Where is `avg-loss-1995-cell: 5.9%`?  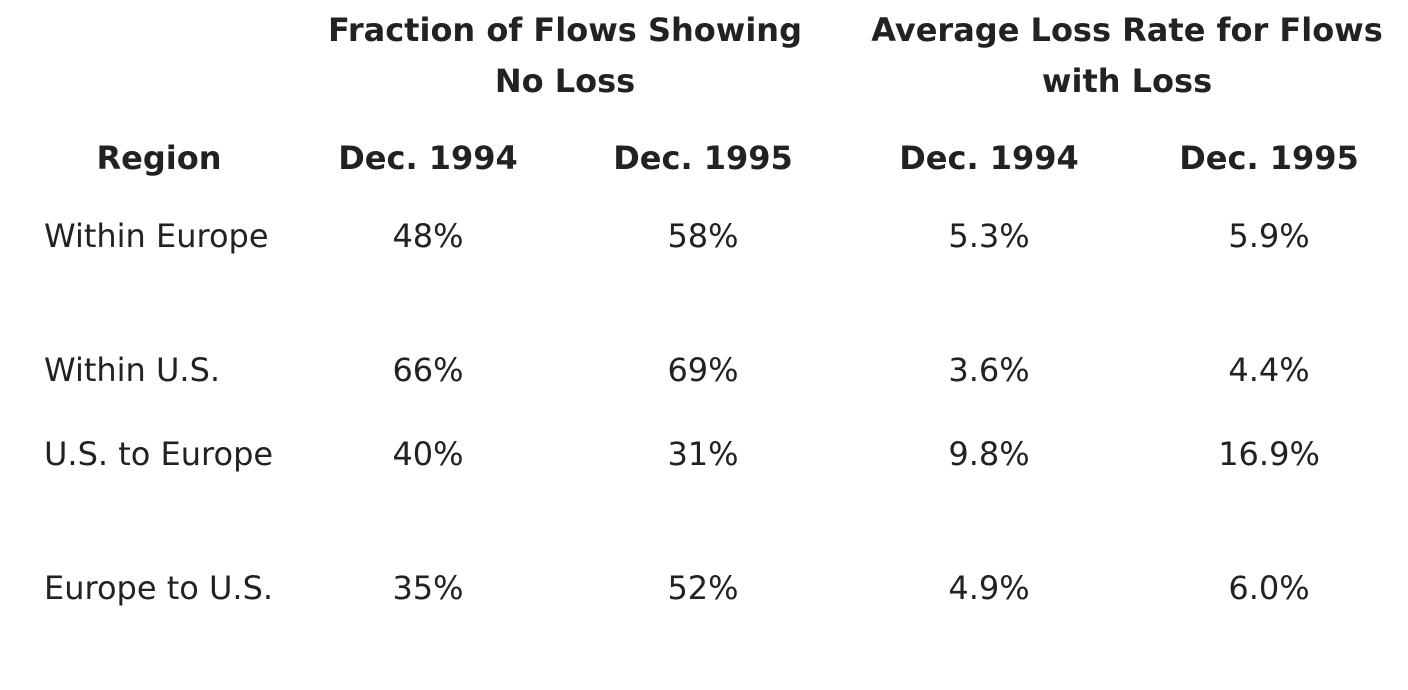
avg-loss-1995-cell: 5.9% is located at coordinates (1269, 236).